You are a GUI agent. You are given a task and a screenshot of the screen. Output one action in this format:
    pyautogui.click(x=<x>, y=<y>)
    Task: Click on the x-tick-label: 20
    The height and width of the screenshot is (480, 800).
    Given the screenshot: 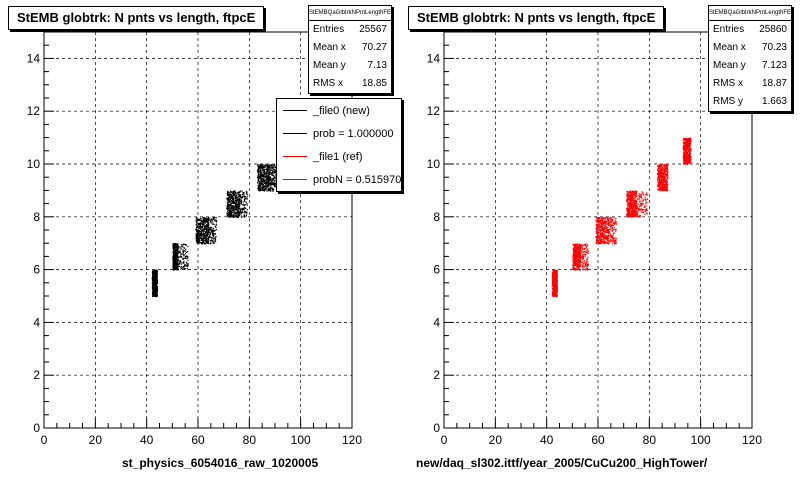 What is the action you would take?
    pyautogui.click(x=496, y=440)
    